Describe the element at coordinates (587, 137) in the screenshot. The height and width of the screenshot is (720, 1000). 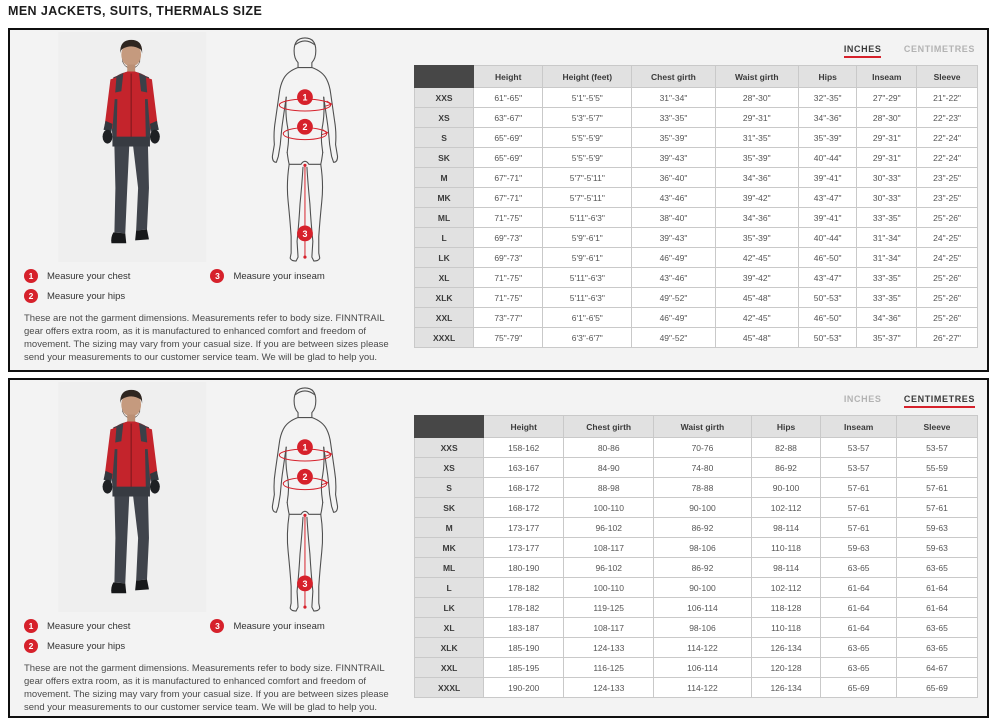
I see `measurement-cell: 5'5"-5'9"` at that location.